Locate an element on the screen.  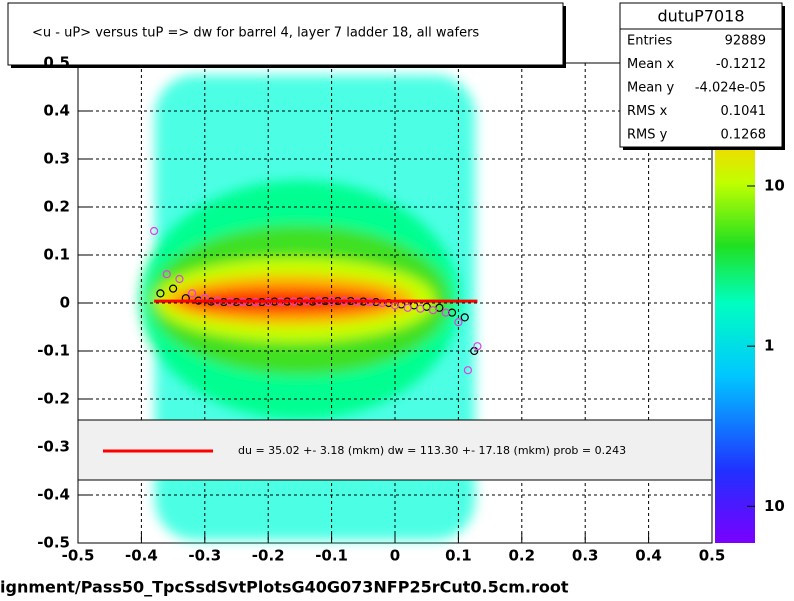
x-tick-label: 0 is located at coordinates (395, 556).